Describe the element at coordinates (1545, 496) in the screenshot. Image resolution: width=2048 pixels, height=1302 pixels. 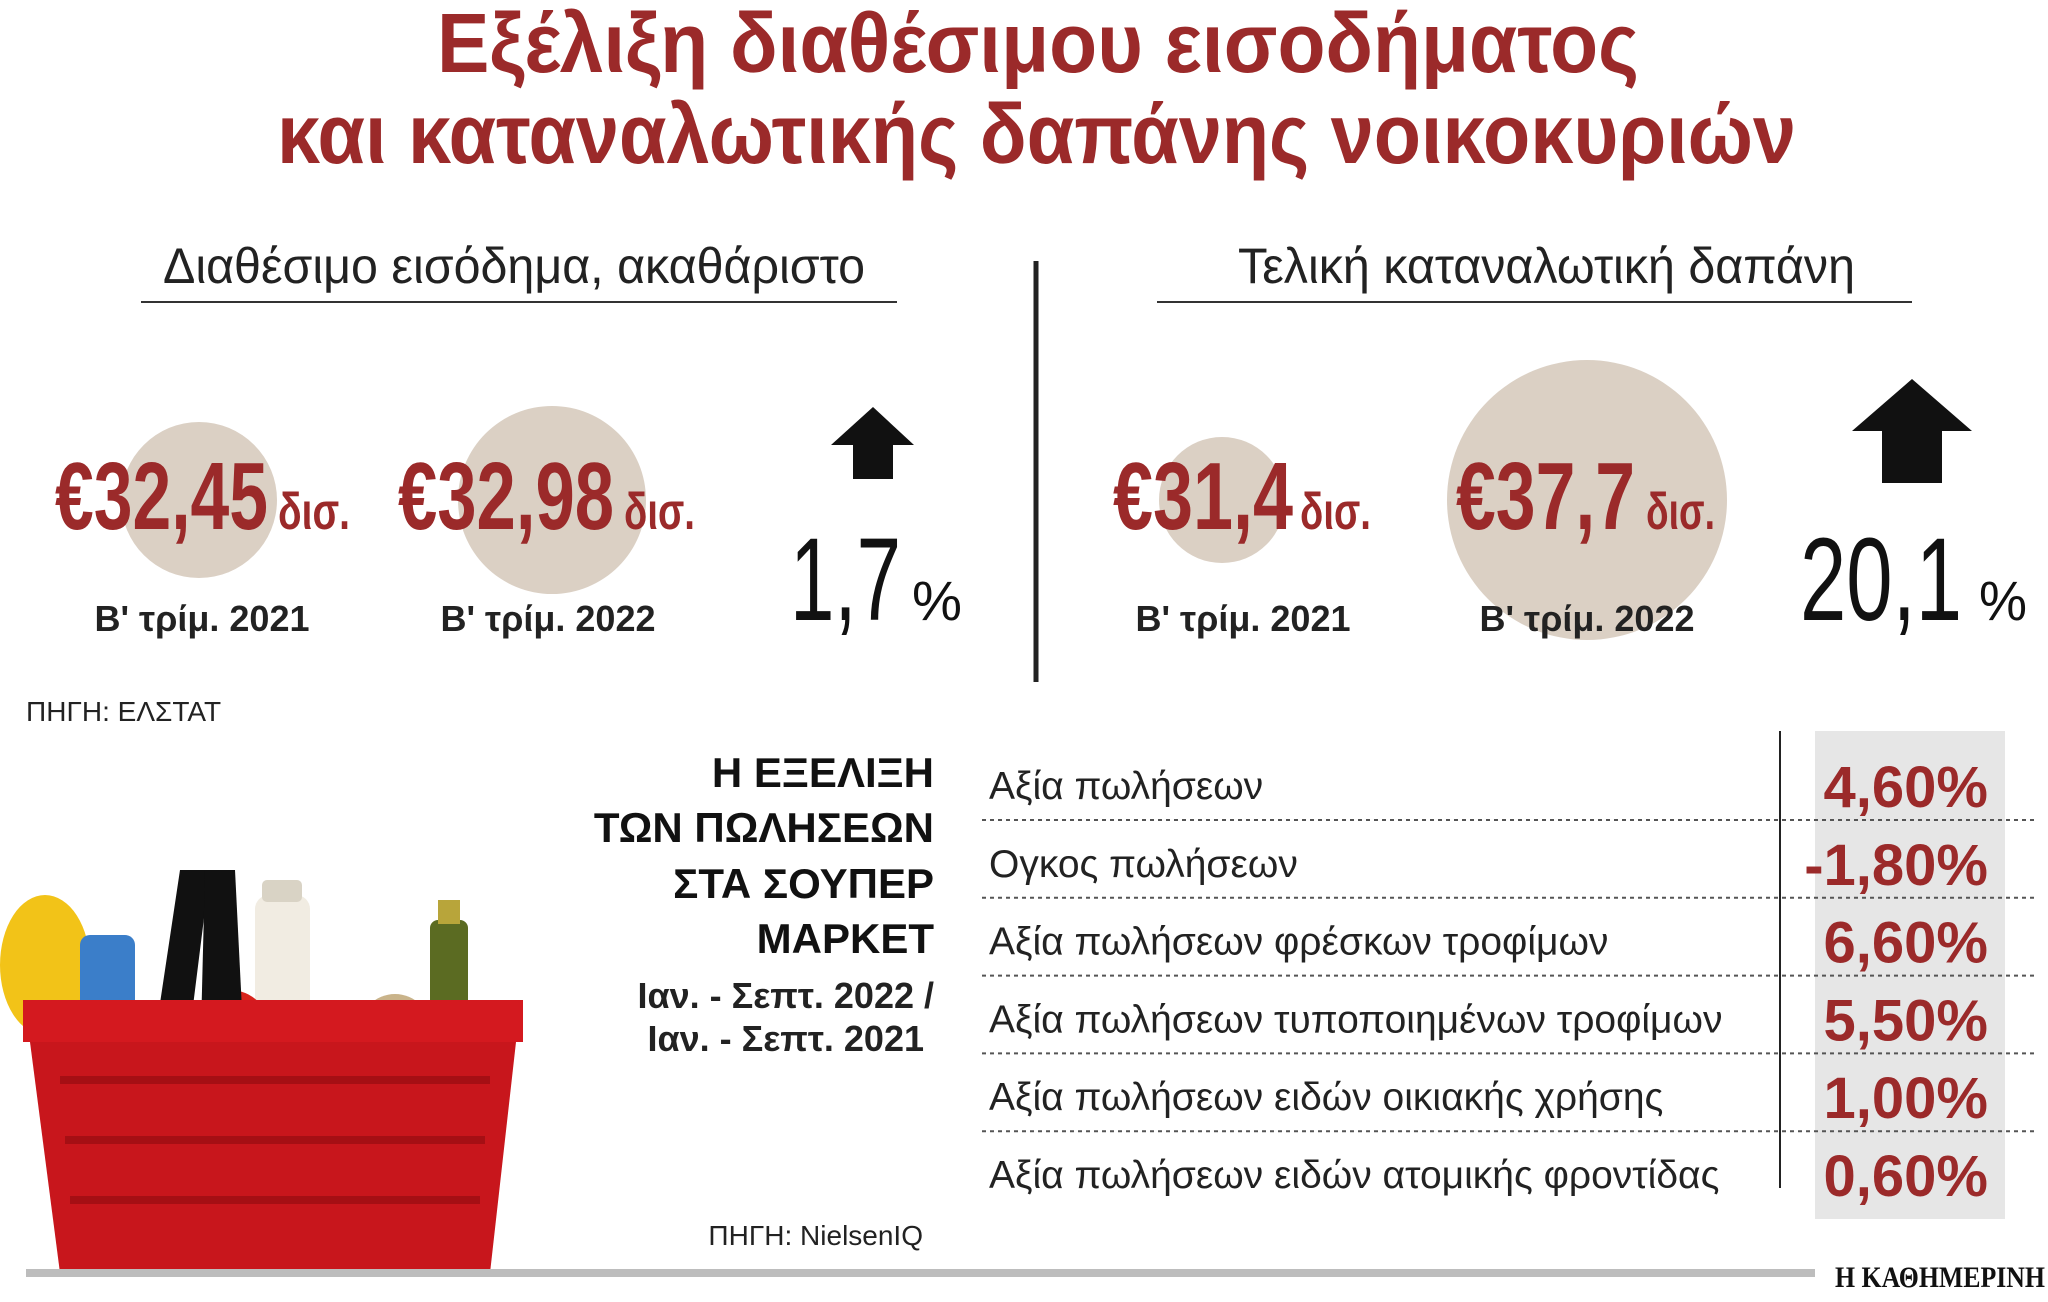
I see `value: €37,7` at that location.